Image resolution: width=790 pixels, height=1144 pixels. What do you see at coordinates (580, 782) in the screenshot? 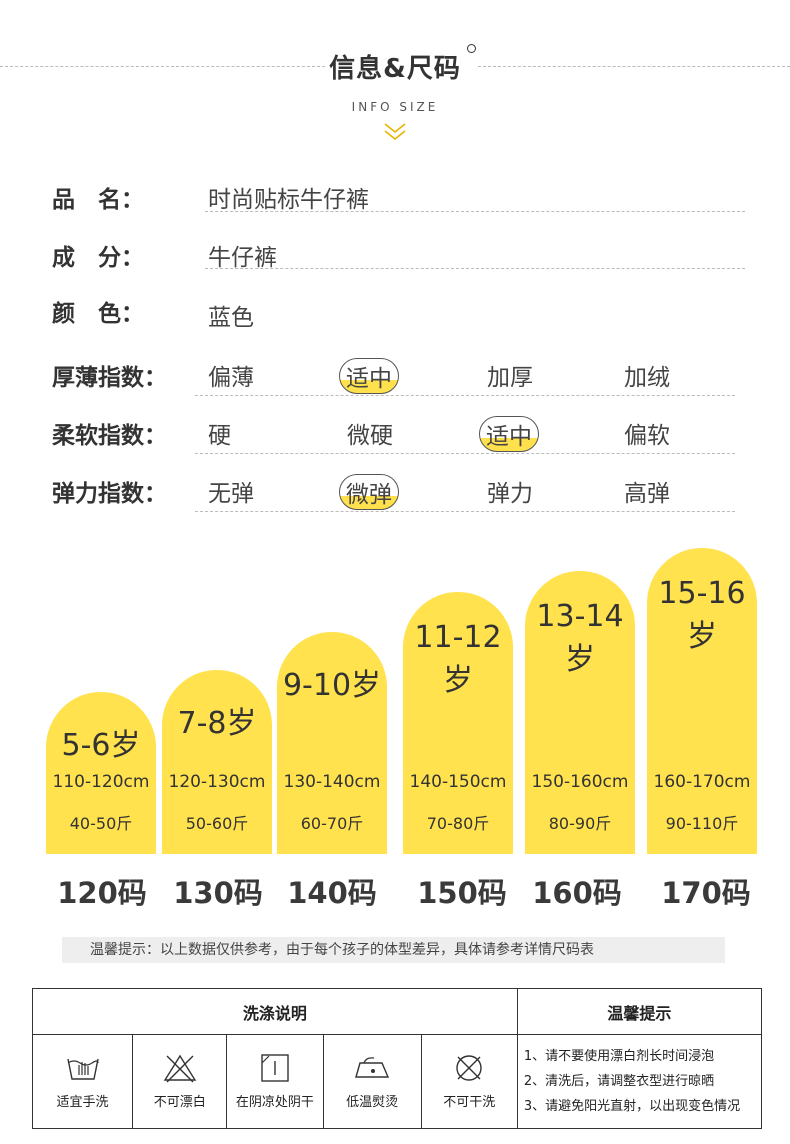
I see `height-range: 150-160cm` at bounding box center [580, 782].